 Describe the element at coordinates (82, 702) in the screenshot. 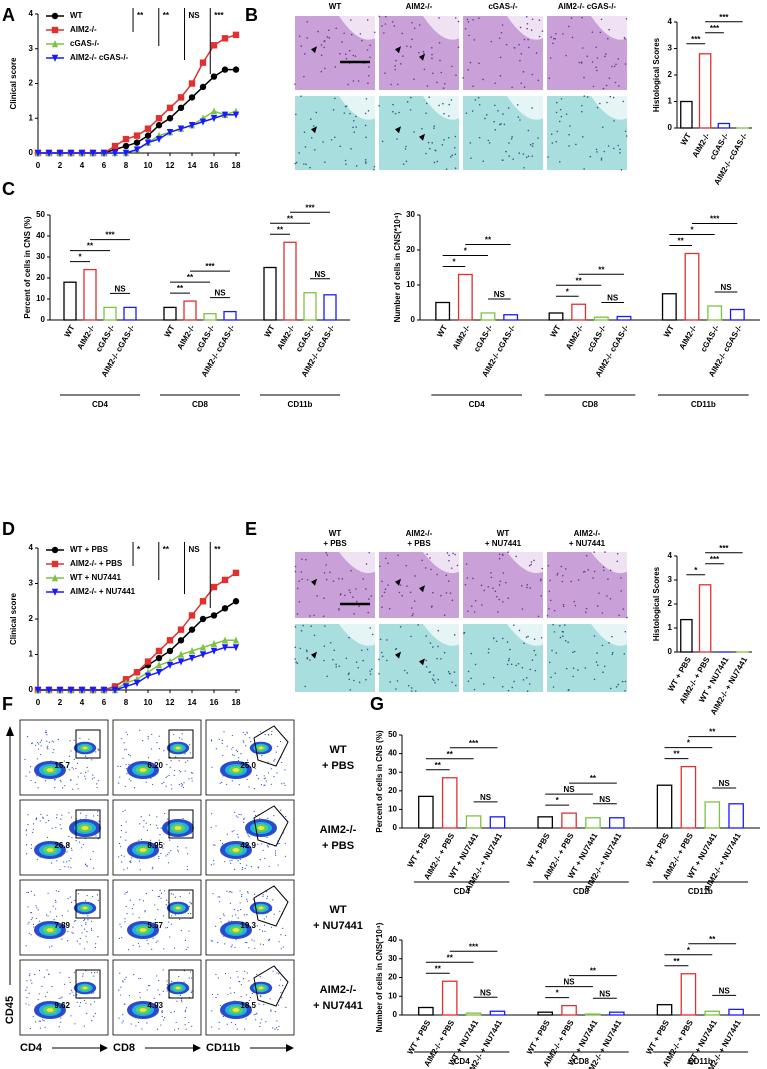

I see `x-tick-label: 4` at that location.